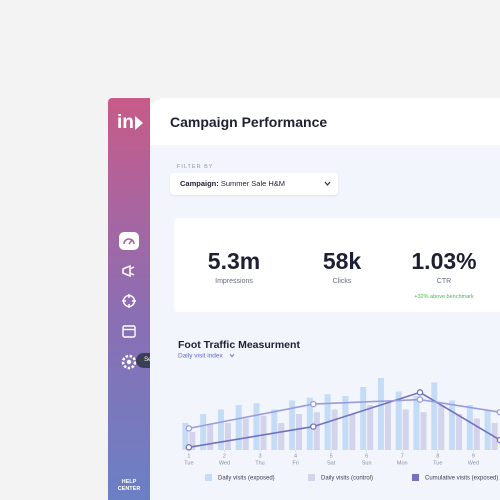  What do you see at coordinates (342, 261) in the screenshot?
I see `stat-value: 58k` at bounding box center [342, 261].